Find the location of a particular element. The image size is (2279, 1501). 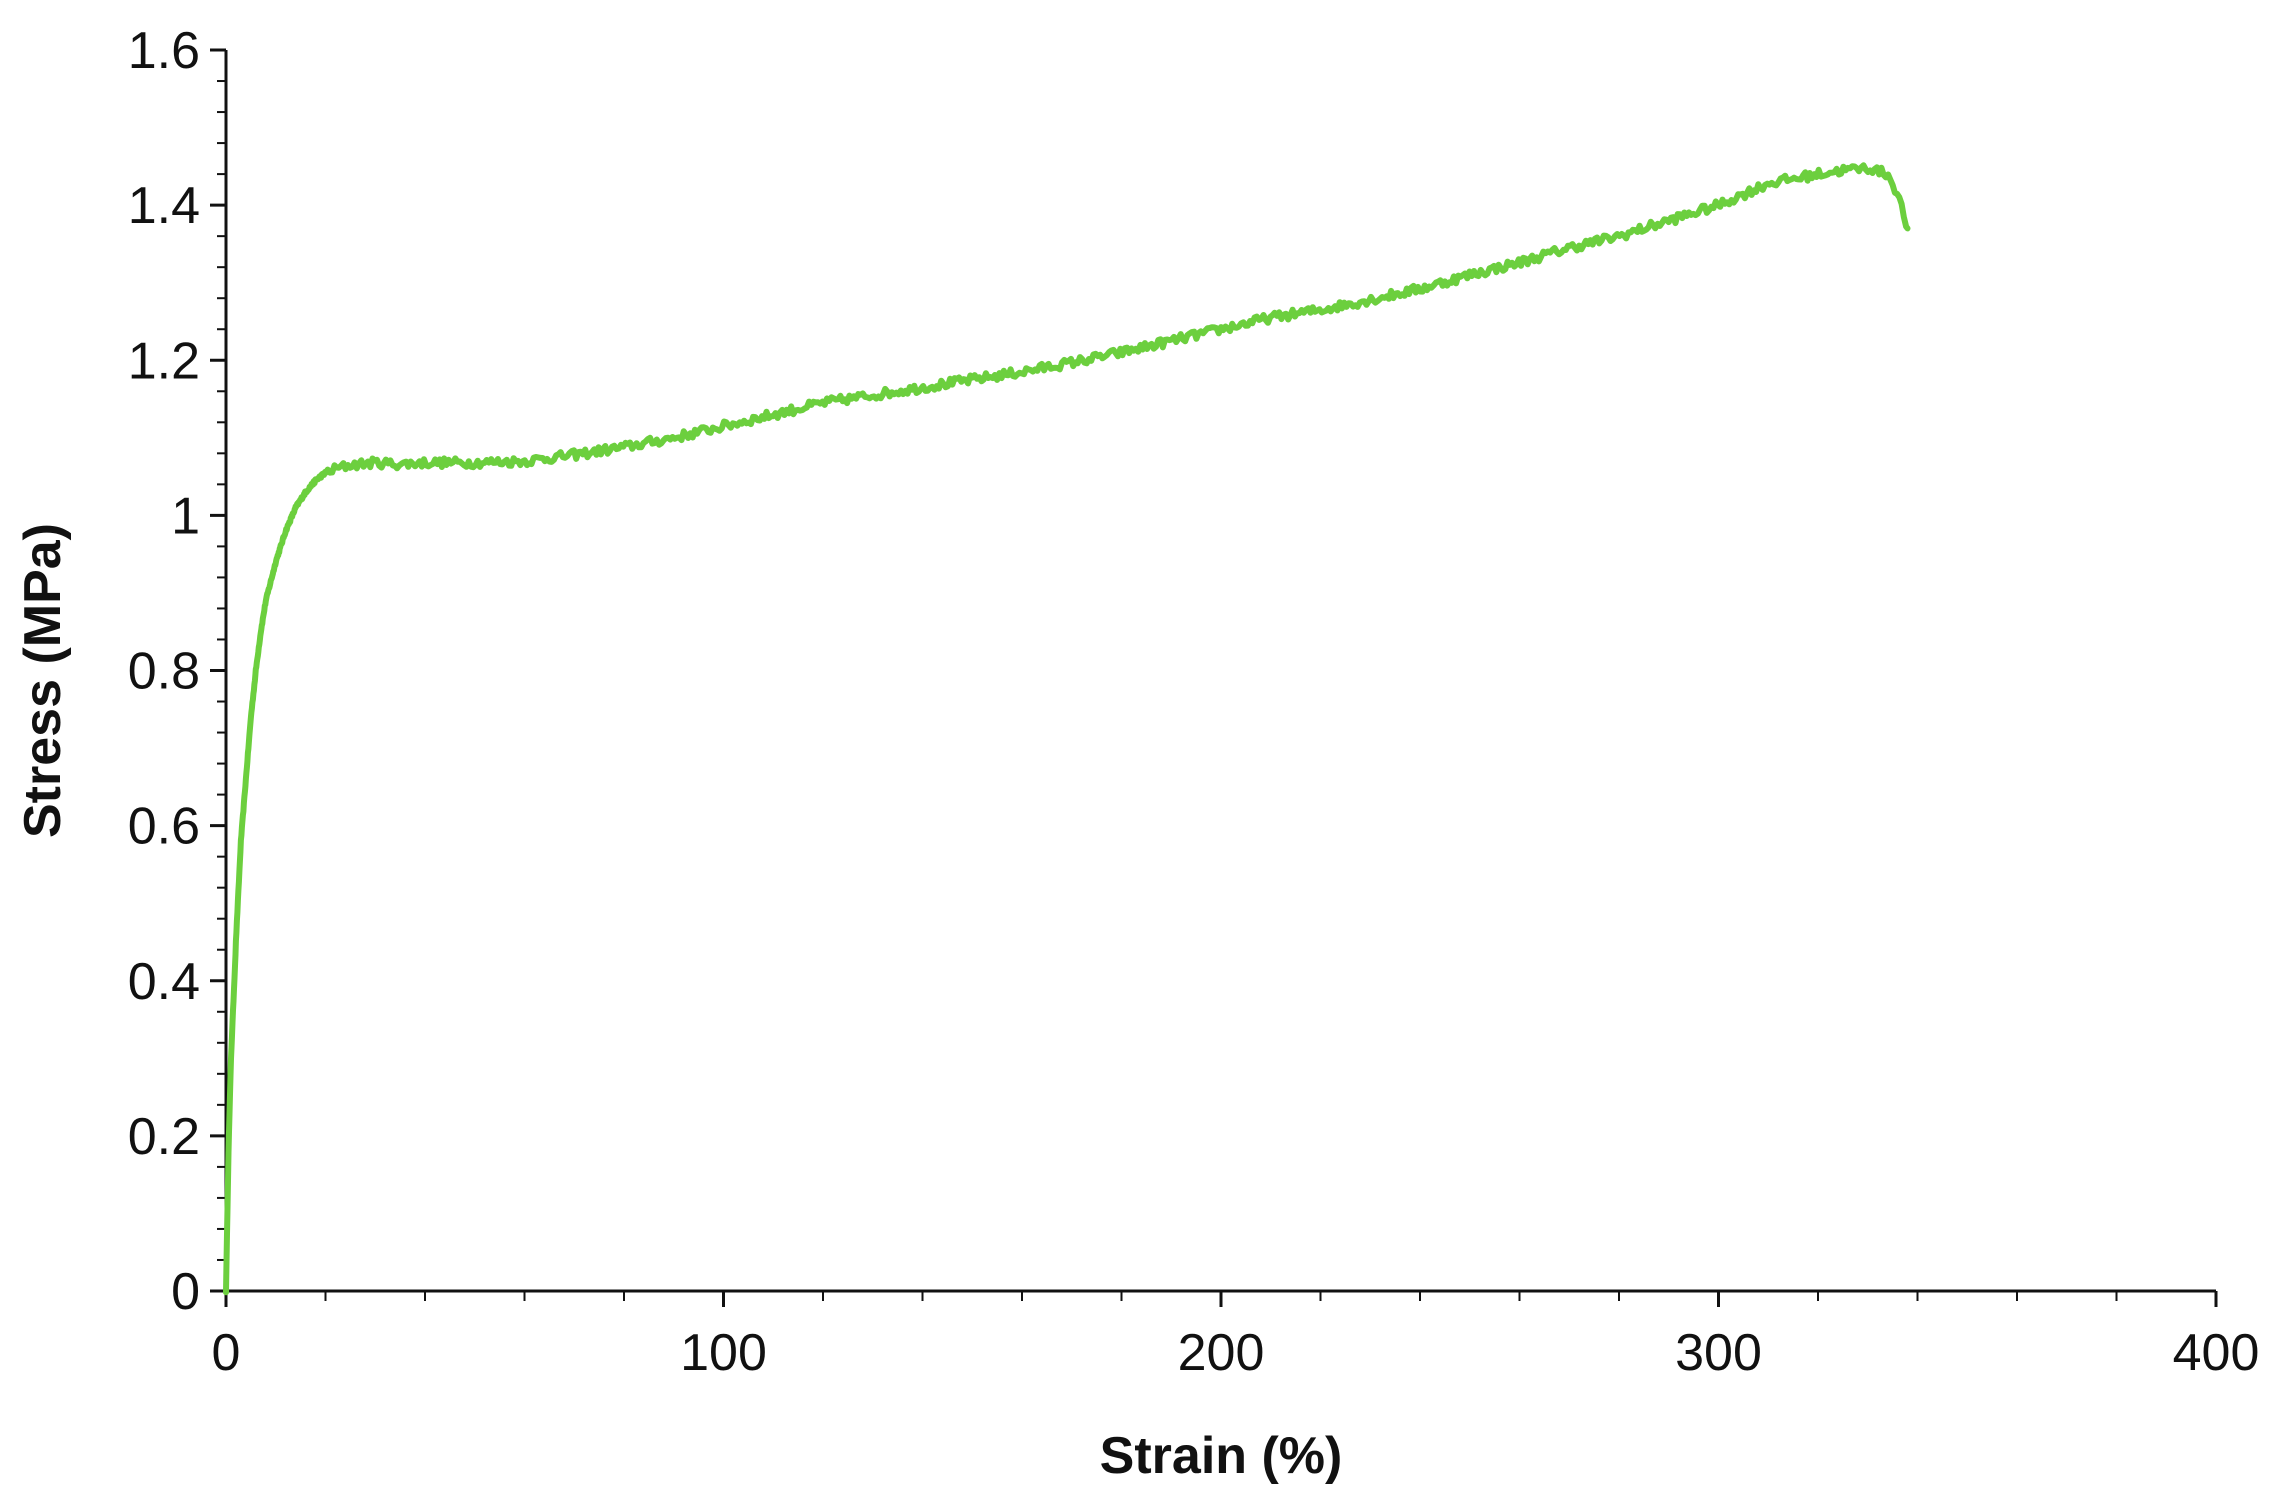

y-tick-labels: 0 0.2 0.4 0.6 0.8 1 1.2 1.4 1.6 is located at coordinates (164, 671).